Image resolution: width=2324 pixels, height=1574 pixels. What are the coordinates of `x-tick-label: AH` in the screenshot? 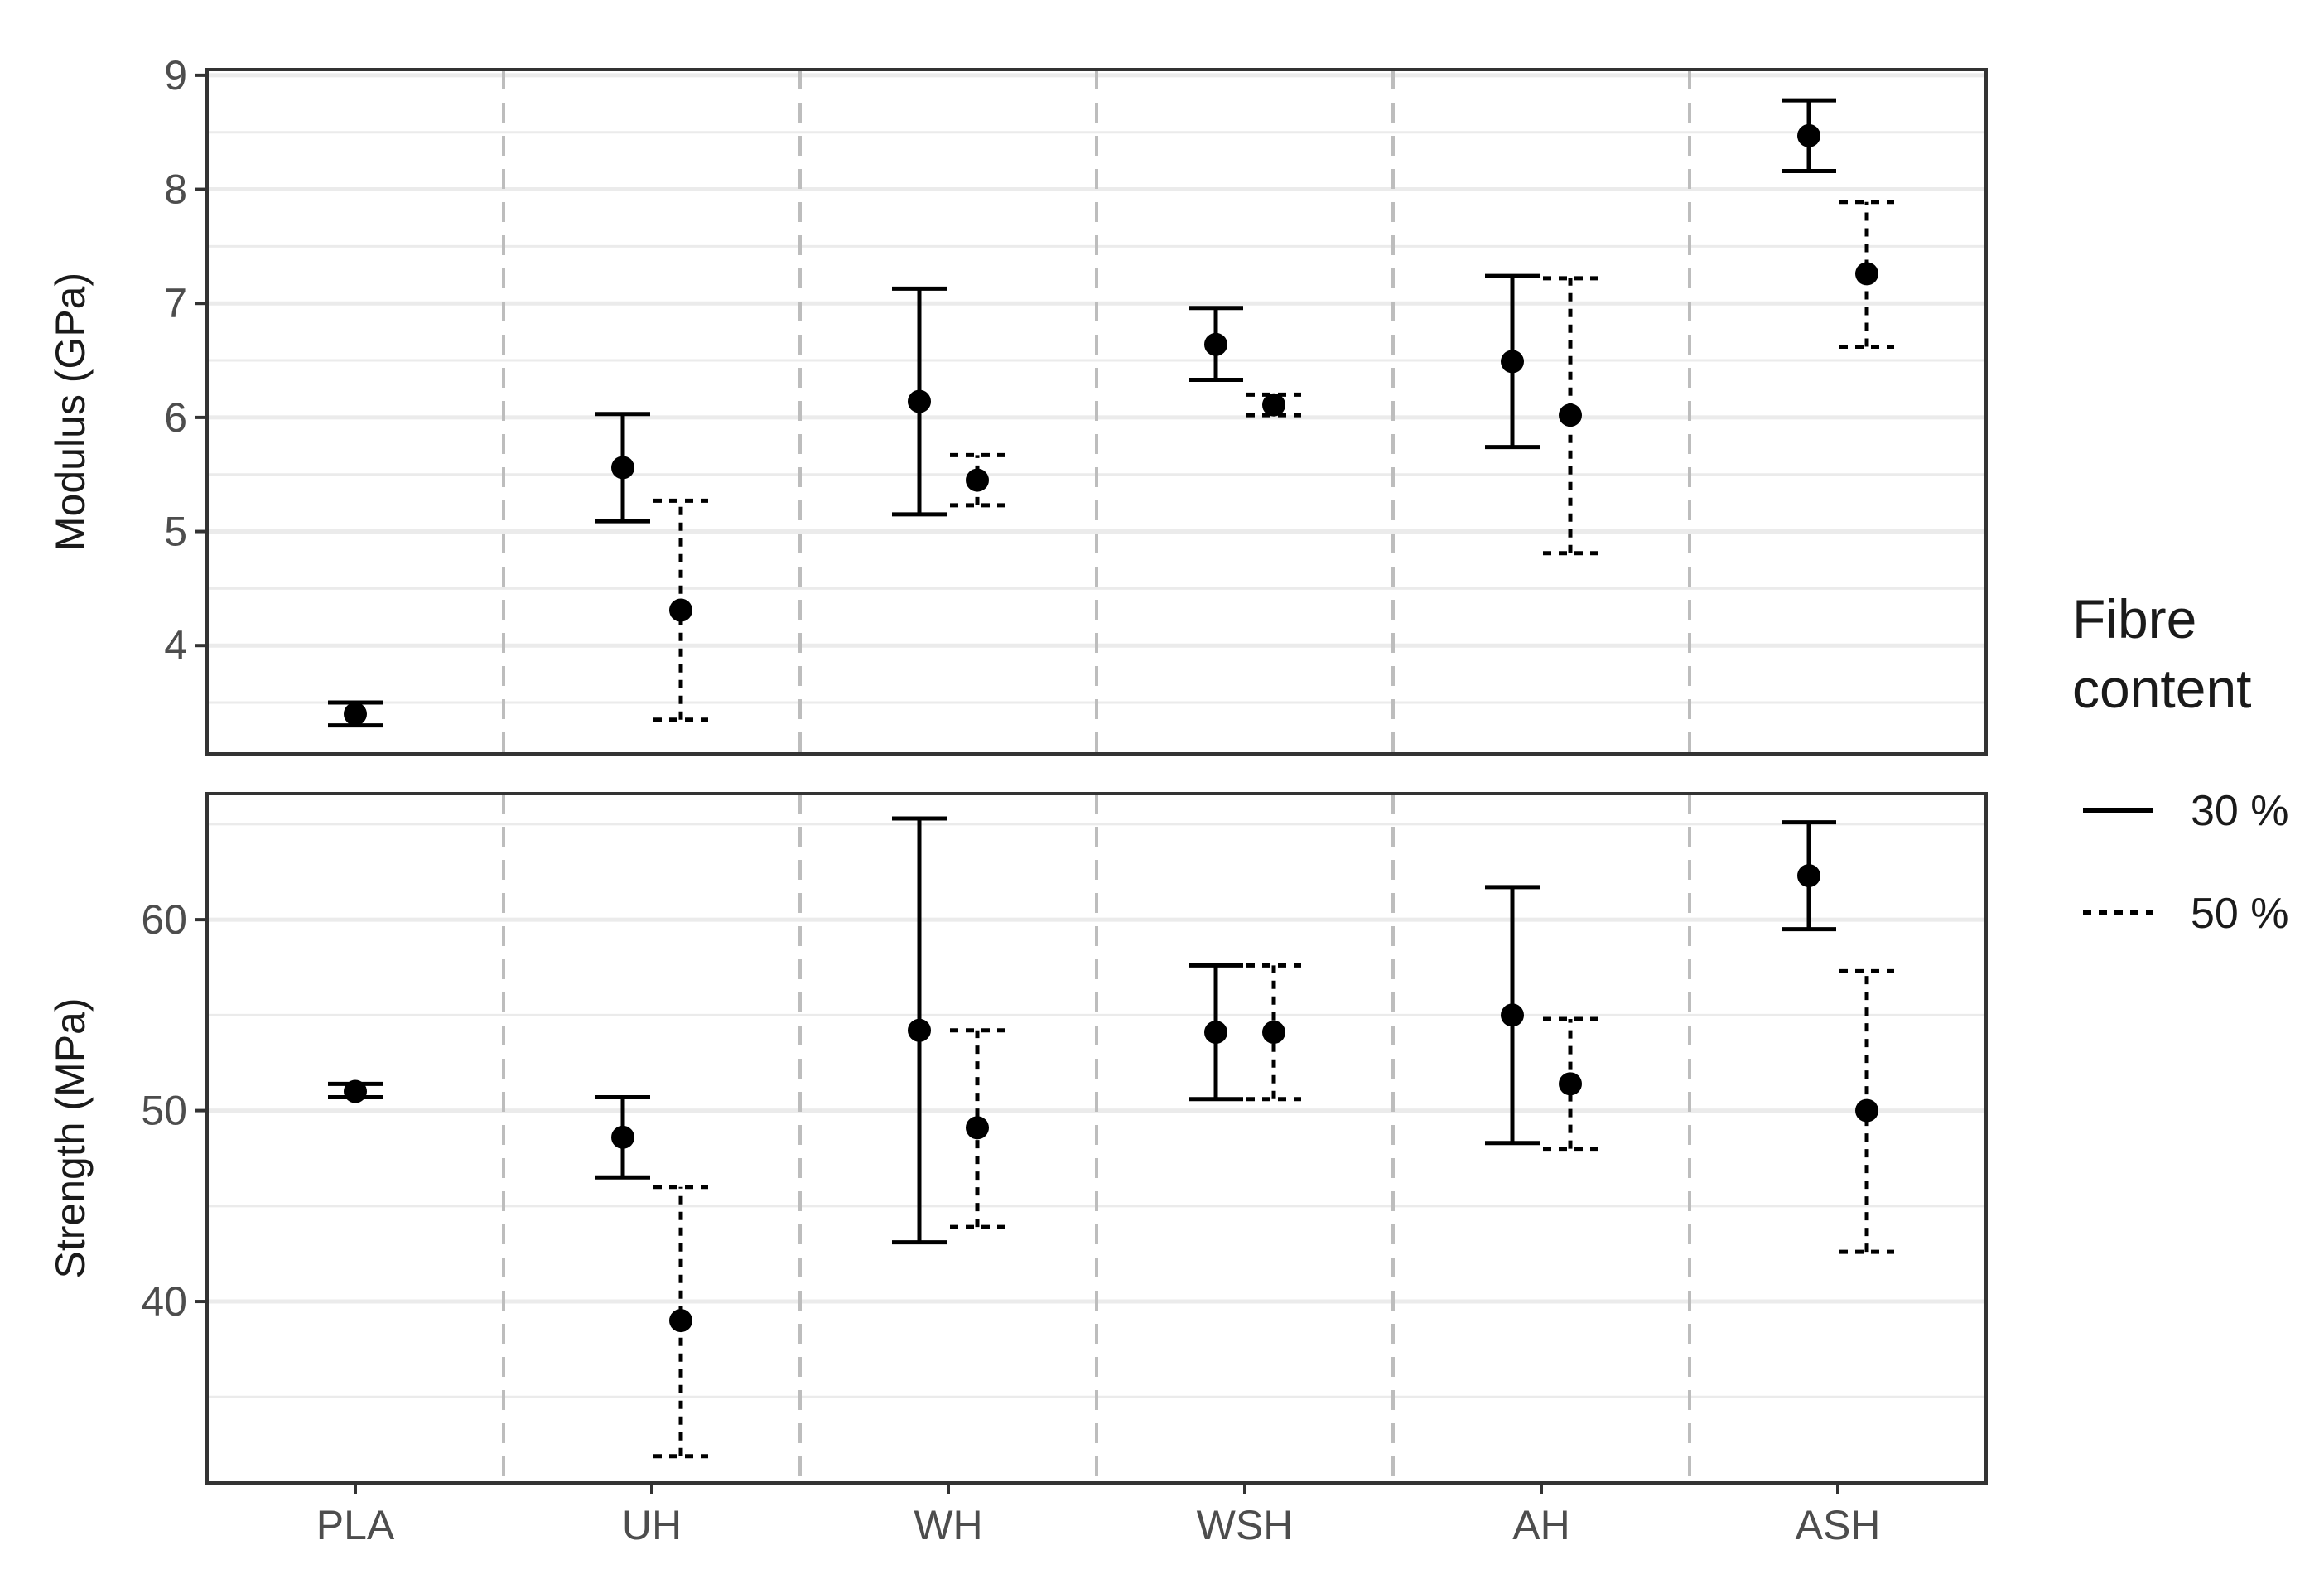 It's located at (1540, 1525).